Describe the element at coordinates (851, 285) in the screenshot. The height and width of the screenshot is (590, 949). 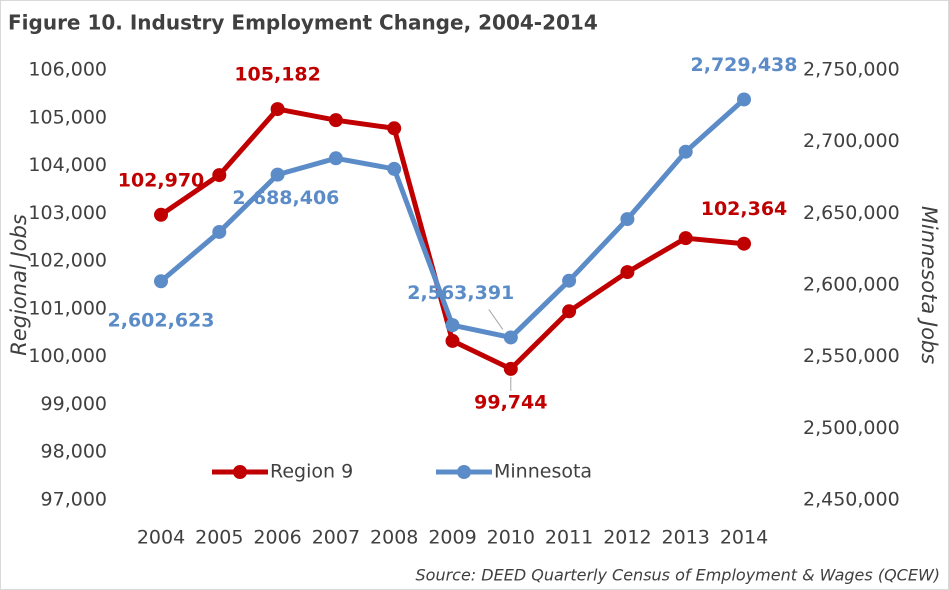
I see `y2-tick-label: 2,600,000` at that location.